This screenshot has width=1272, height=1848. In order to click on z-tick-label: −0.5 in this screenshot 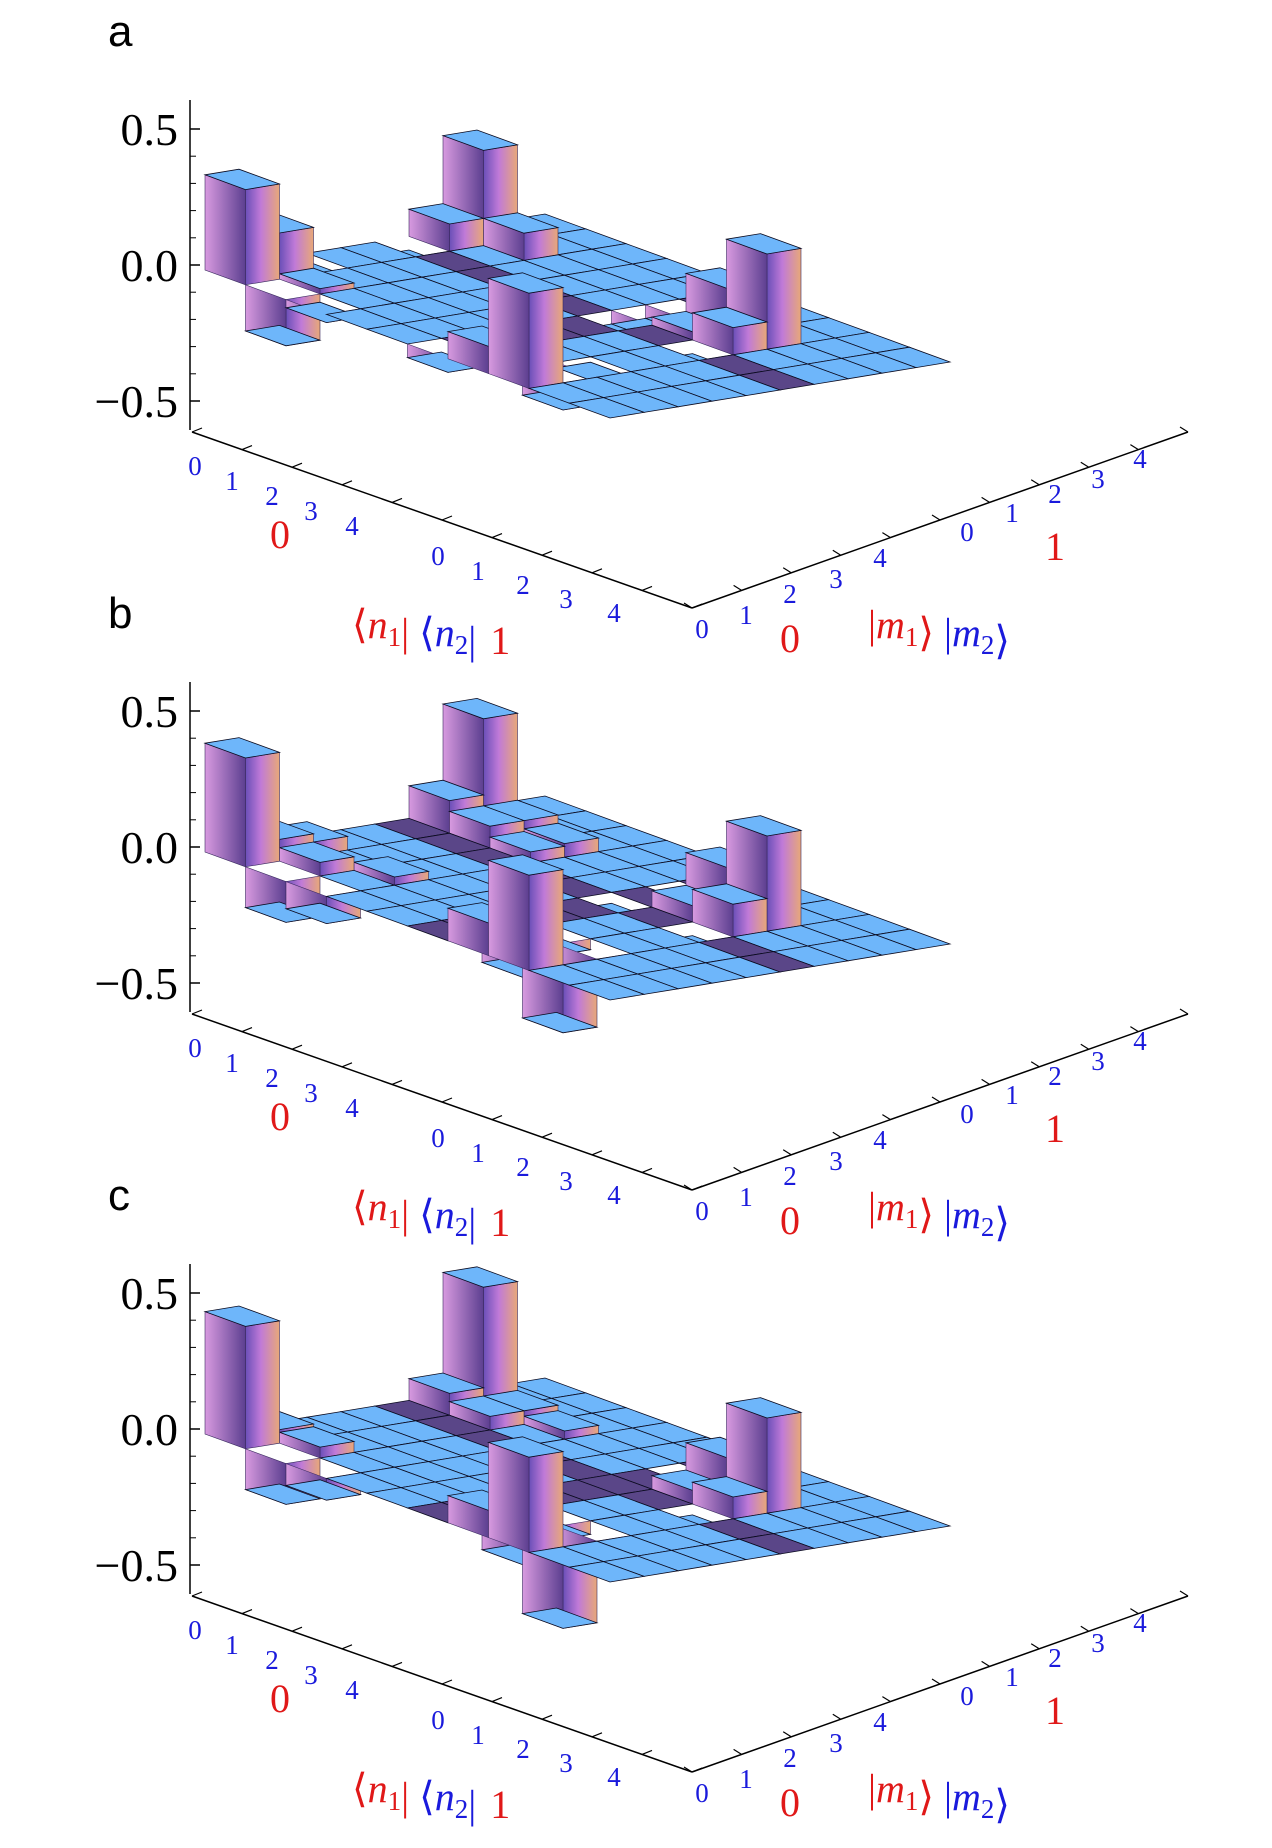, I will do `click(136, 983)`.